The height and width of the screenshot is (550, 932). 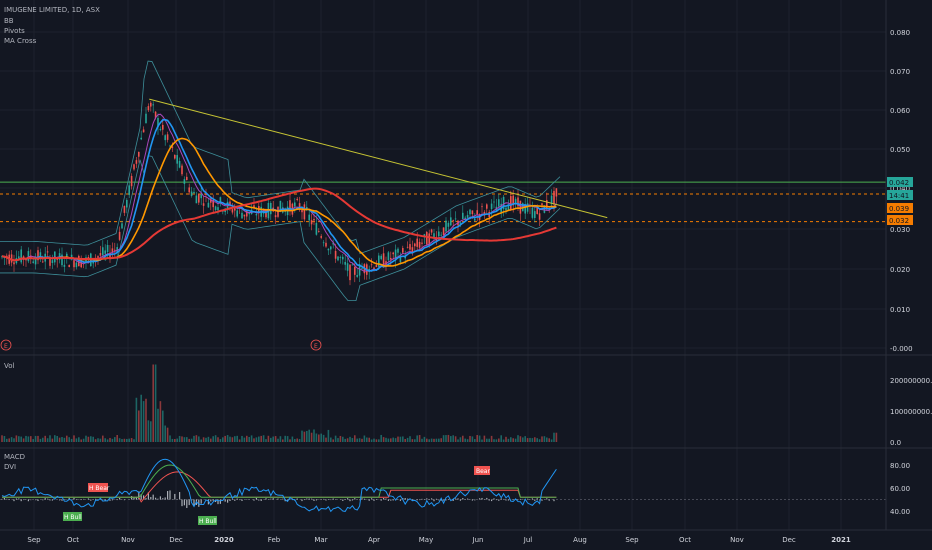 I want to click on h-bear-marker: H Bear, so click(x=99, y=487).